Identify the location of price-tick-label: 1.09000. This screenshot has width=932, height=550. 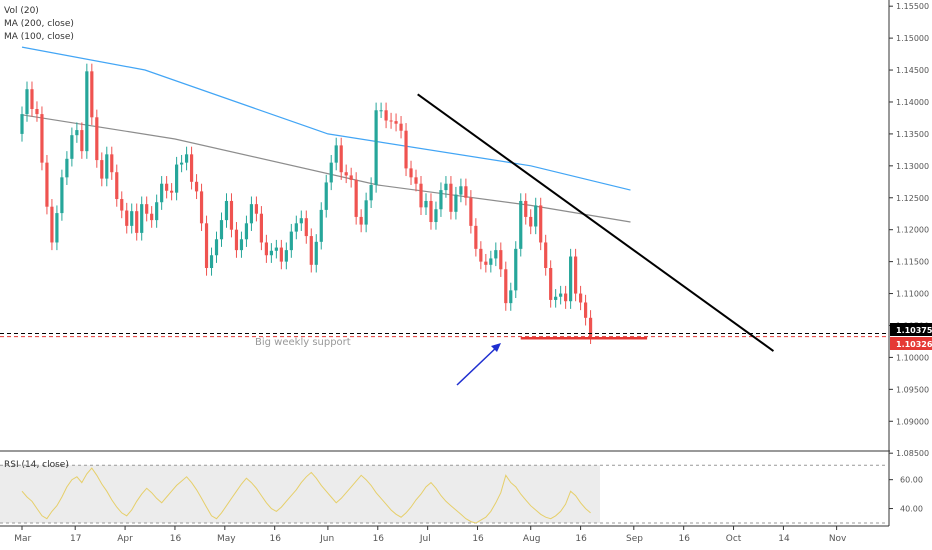
(912, 421).